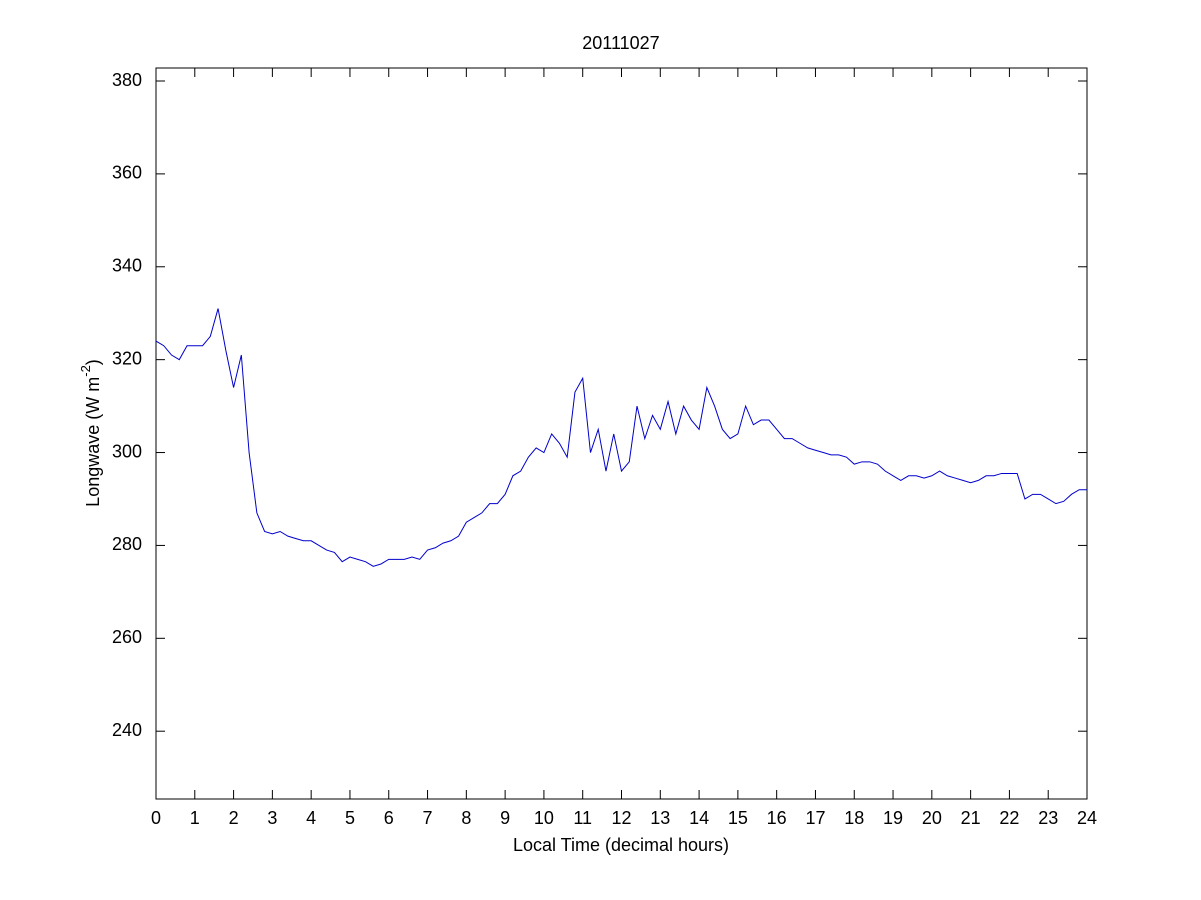 This screenshot has width=1201, height=900. Describe the element at coordinates (428, 818) in the screenshot. I see `x-tick-label: 7` at that location.